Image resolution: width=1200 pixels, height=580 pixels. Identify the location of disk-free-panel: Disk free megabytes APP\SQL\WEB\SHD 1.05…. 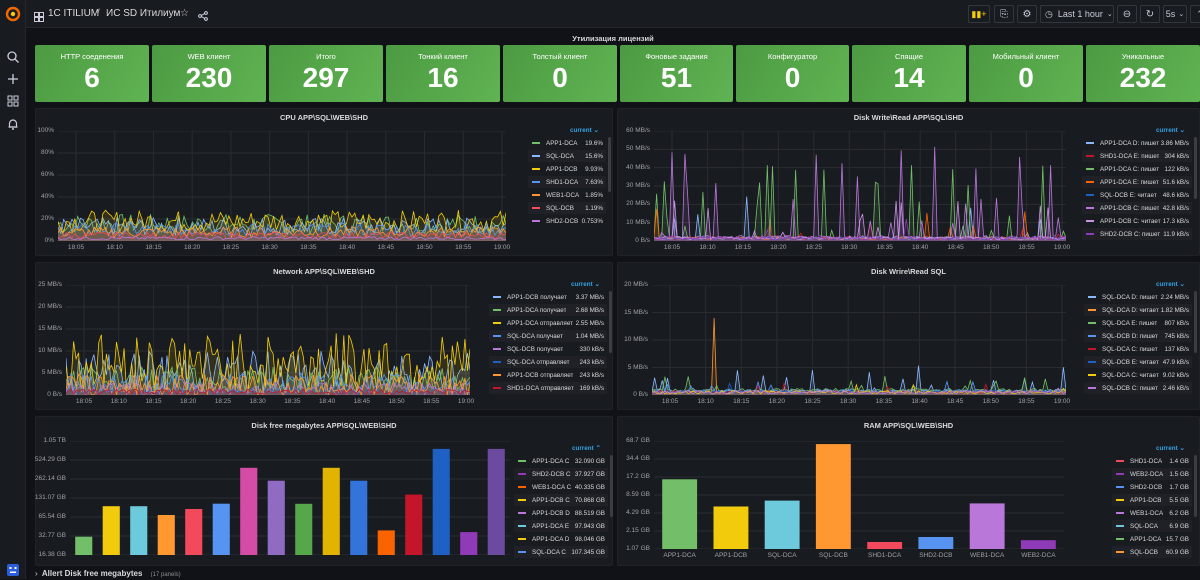
(324, 491).